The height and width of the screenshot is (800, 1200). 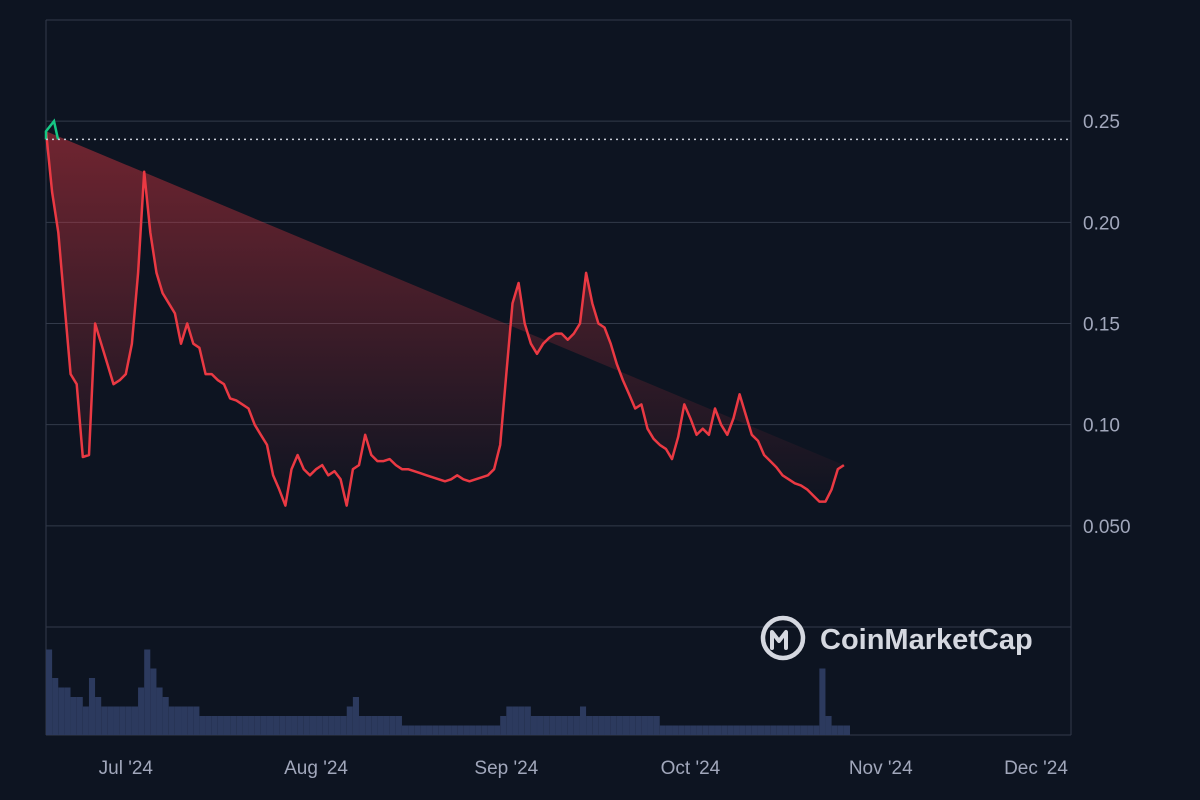 What do you see at coordinates (896, 638) in the screenshot?
I see `coinmarketcap-logo: CoinMarketCap` at bounding box center [896, 638].